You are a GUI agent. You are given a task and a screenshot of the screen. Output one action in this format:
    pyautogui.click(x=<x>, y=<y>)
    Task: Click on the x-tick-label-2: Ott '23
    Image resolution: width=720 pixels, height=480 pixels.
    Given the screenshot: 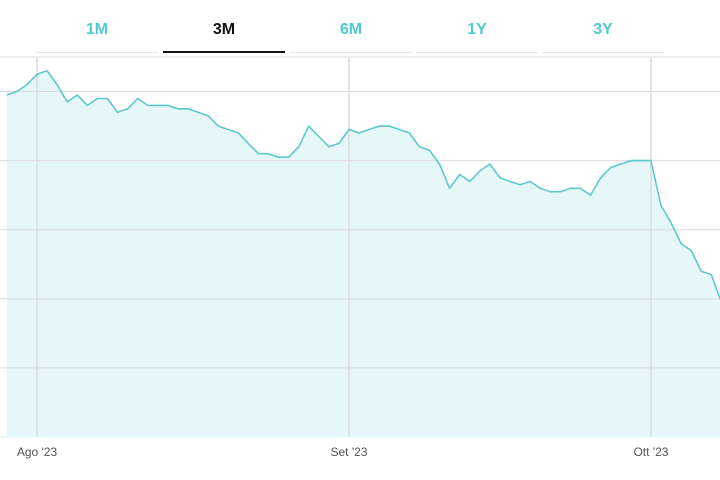 What is the action you would take?
    pyautogui.click(x=650, y=452)
    